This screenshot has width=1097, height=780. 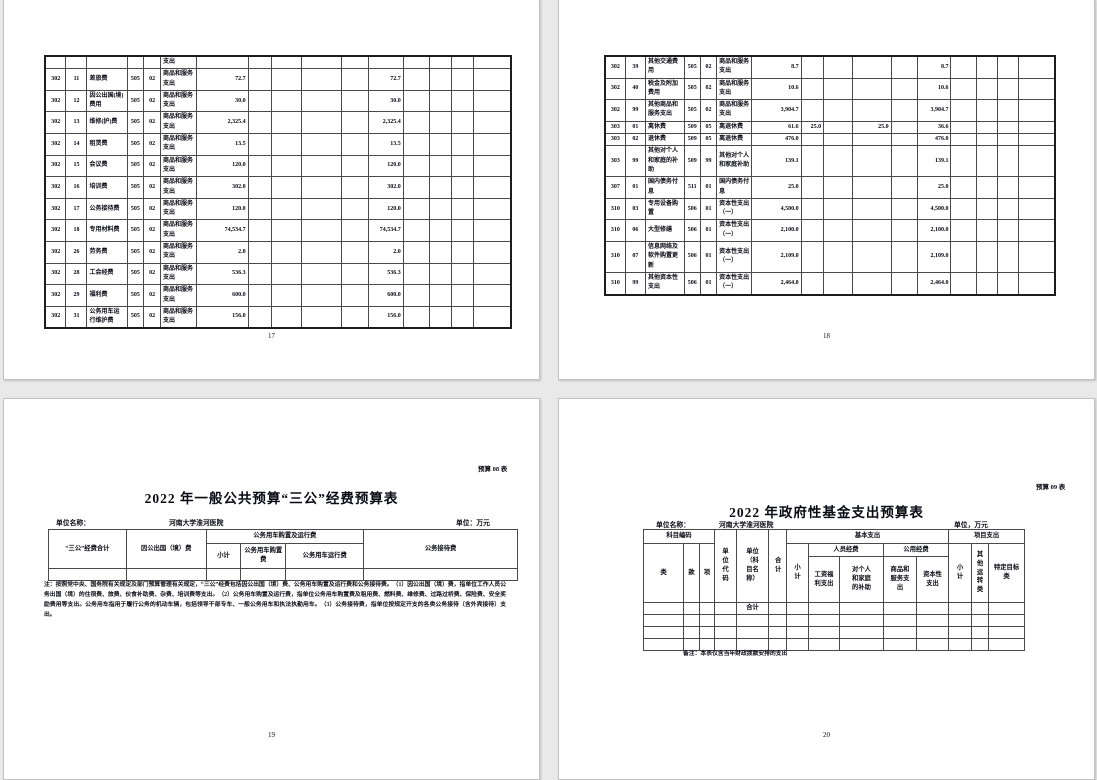 I want to click on header-total: 合计, so click(x=777, y=566).